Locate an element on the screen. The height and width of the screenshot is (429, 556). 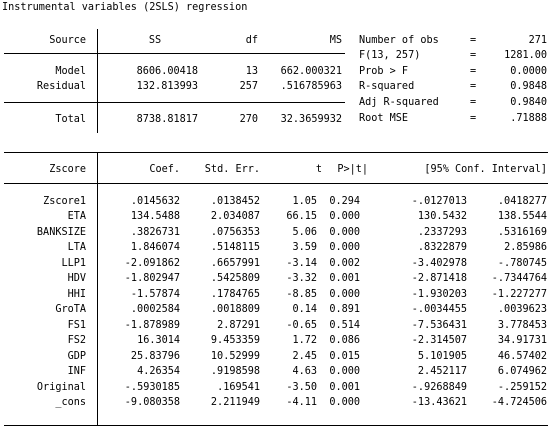
row-t: 5.06 is located at coordinates (304, 232).